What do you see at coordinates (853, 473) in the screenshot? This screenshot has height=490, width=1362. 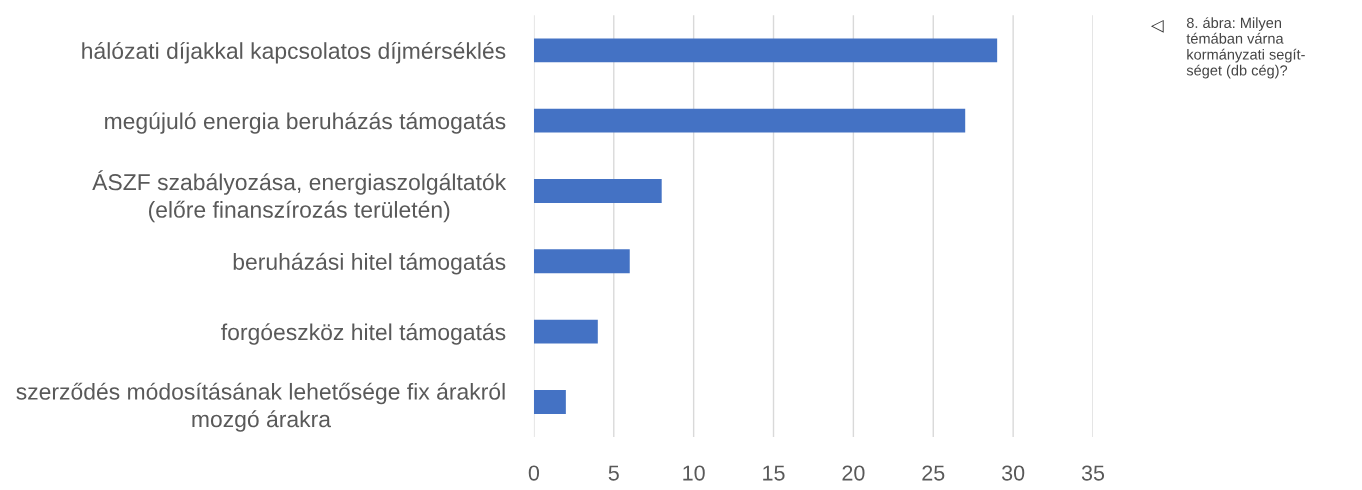 I see `x-tick-label: 20` at bounding box center [853, 473].